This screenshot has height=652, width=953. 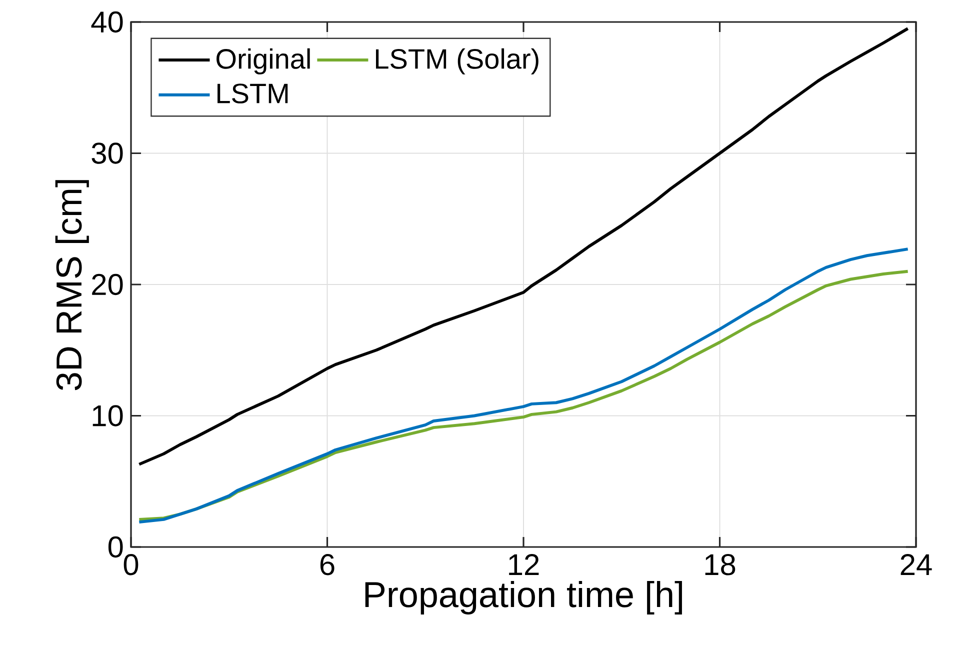 I want to click on y-tick-label: 0, so click(x=115, y=547).